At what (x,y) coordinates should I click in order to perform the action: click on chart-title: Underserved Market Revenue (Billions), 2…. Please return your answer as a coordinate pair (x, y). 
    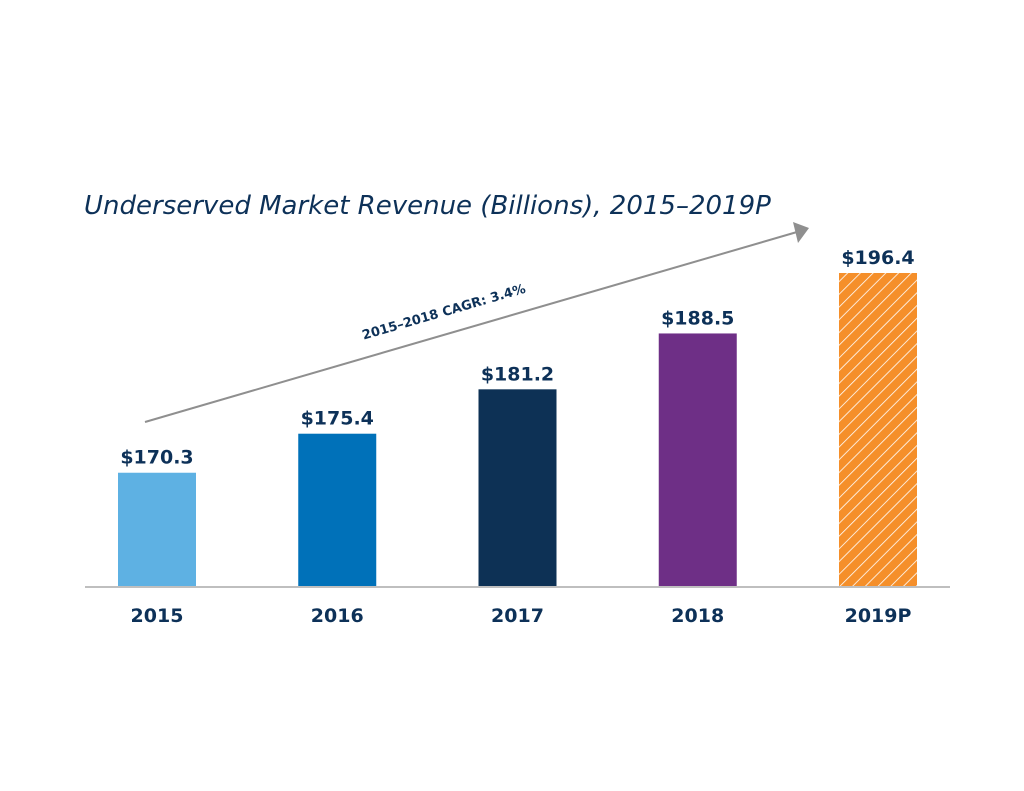
    Looking at the image, I should click on (427, 206).